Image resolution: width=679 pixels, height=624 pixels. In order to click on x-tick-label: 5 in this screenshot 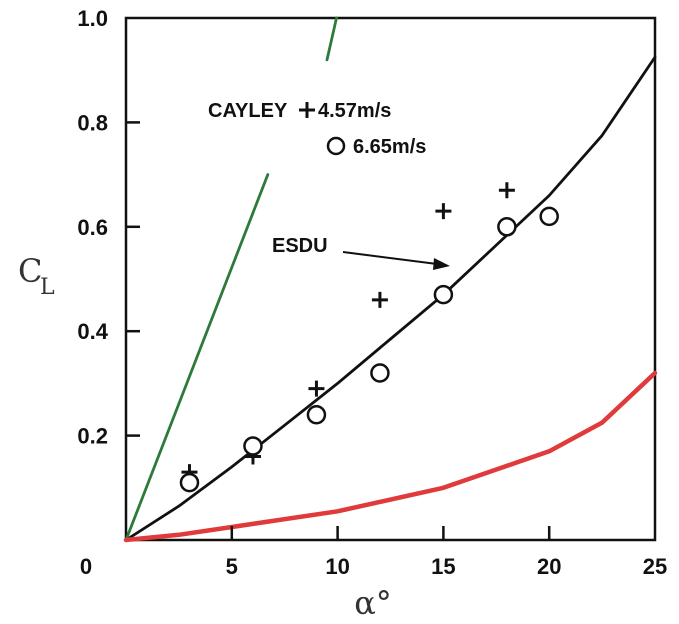, I will do `click(232, 566)`.